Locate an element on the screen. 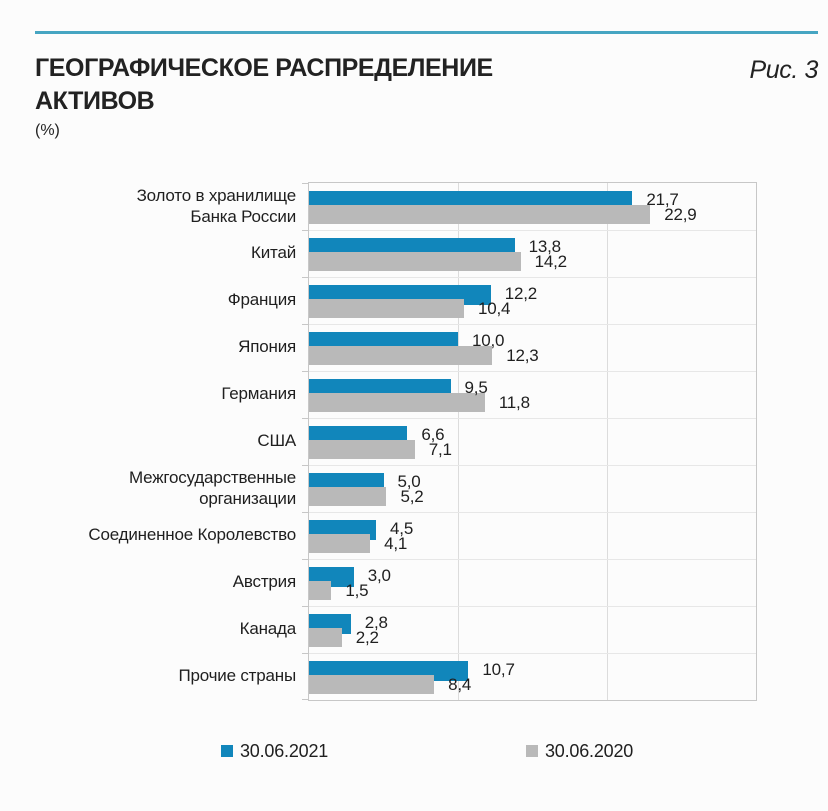 Image resolution: width=828 pixels, height=811 pixels. value-label-2020: 1,5 is located at coordinates (357, 590).